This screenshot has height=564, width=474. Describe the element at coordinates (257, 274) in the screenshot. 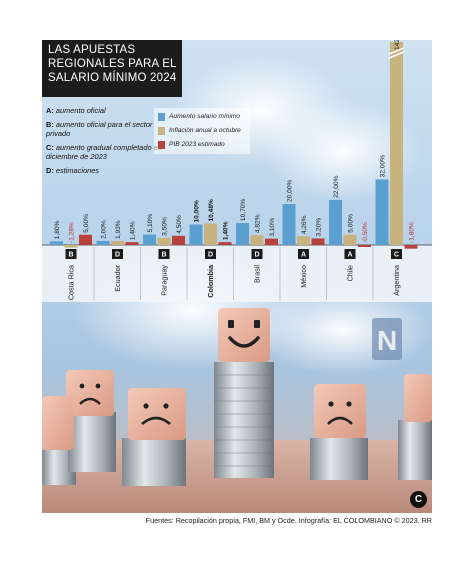

I see `category-label: Brasil` at that location.